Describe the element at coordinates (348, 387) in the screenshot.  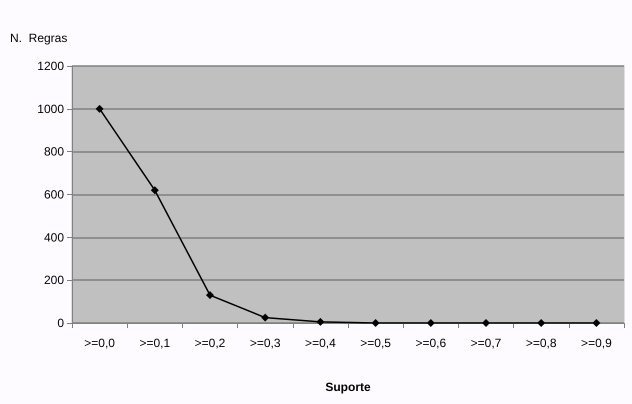
I see `x-axis-title: Suporte` at that location.